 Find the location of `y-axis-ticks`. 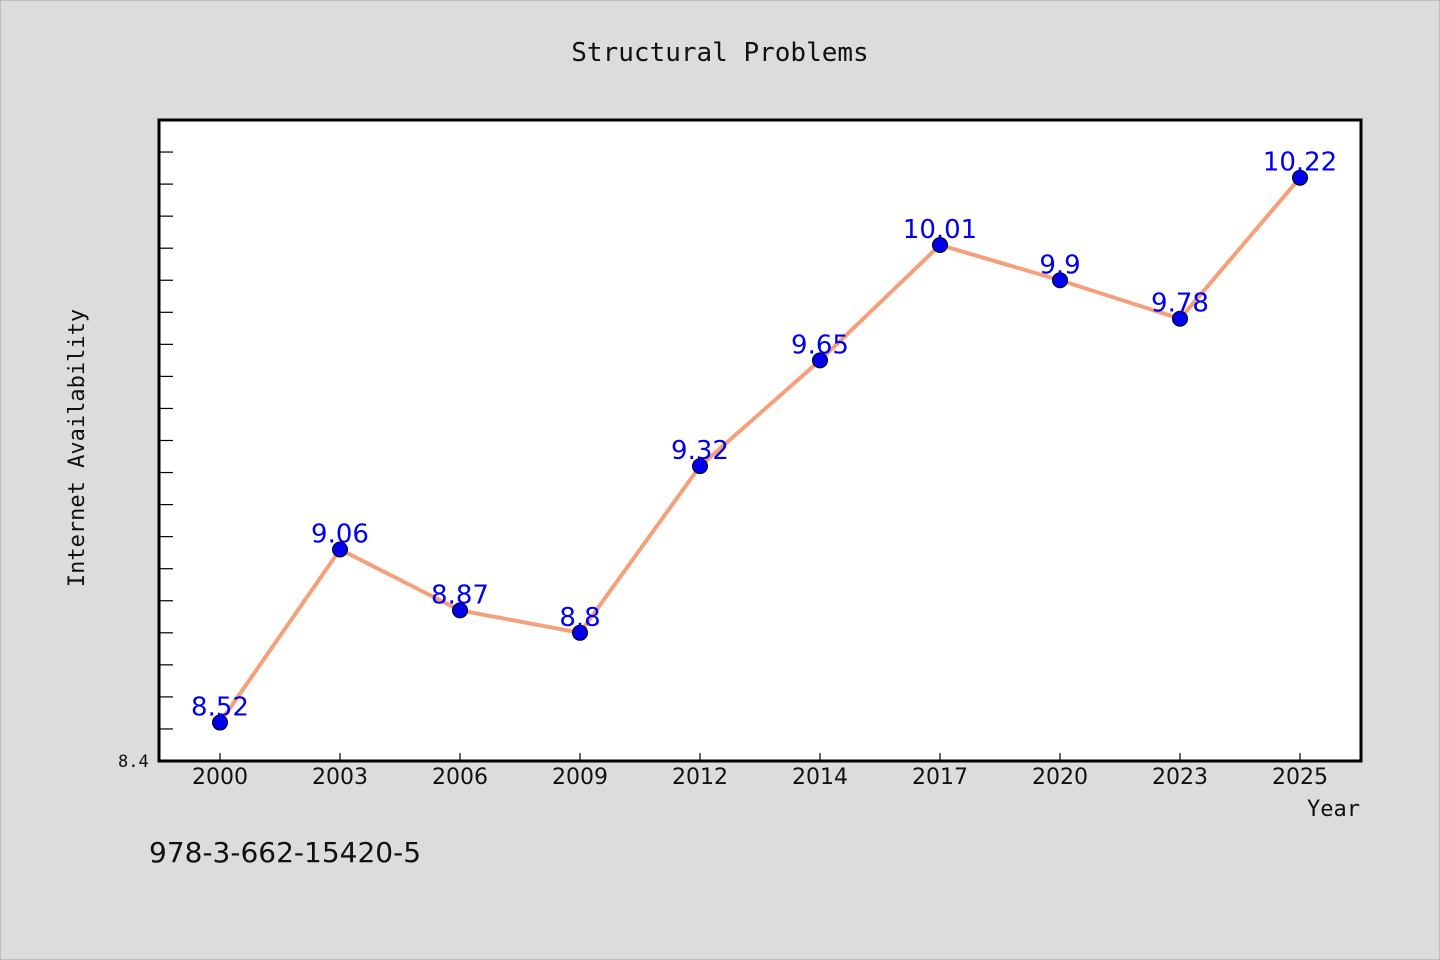

y-axis-ticks is located at coordinates (165, 440).